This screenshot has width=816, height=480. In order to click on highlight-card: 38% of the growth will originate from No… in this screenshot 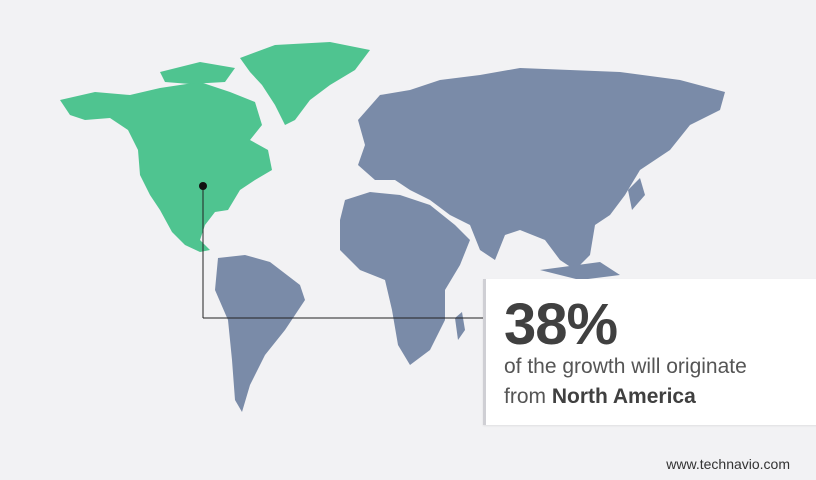, I will do `click(649, 352)`.